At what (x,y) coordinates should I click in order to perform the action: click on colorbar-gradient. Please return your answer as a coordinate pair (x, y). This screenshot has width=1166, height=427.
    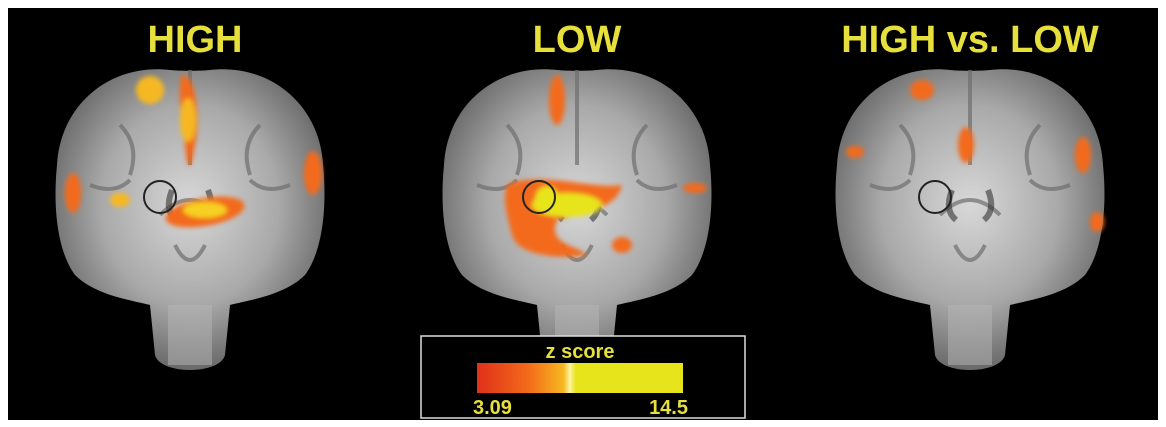
    Looking at the image, I should click on (580, 378).